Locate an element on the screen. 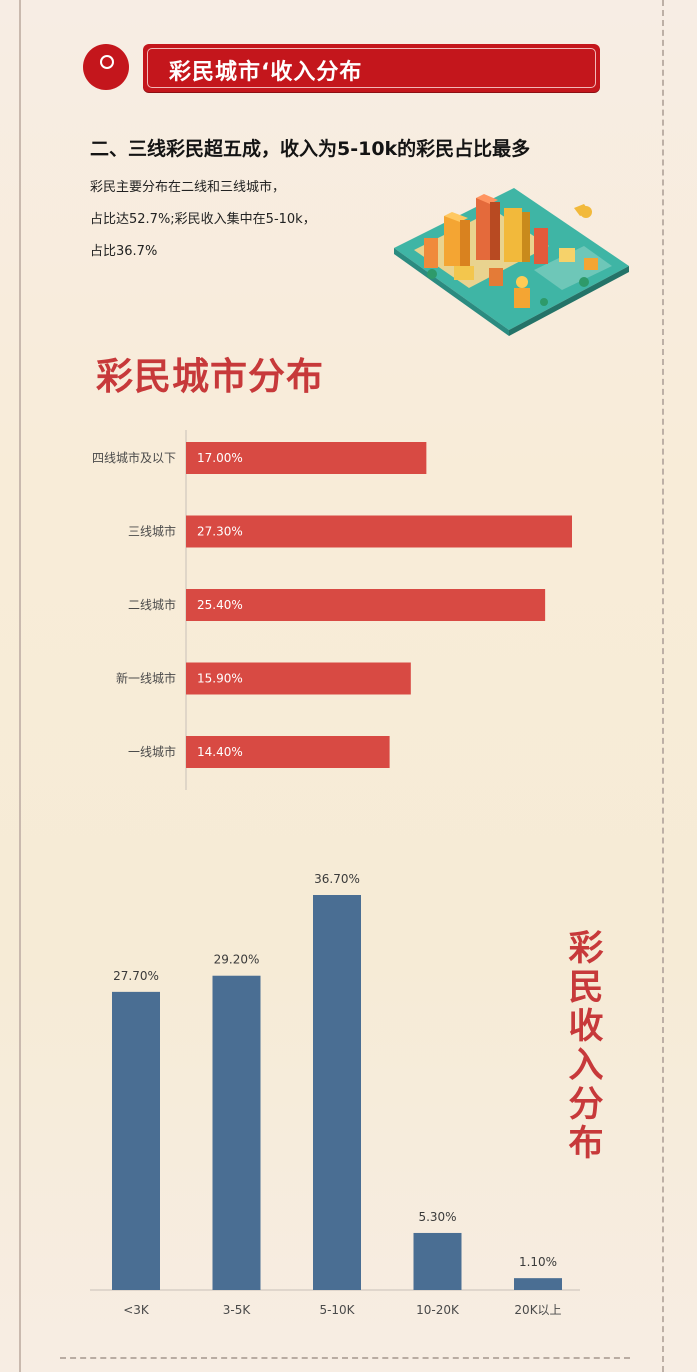 Image resolution: width=697 pixels, height=1372 pixels. section-banner: 彩民城市‘收入分布 is located at coordinates (371, 68).